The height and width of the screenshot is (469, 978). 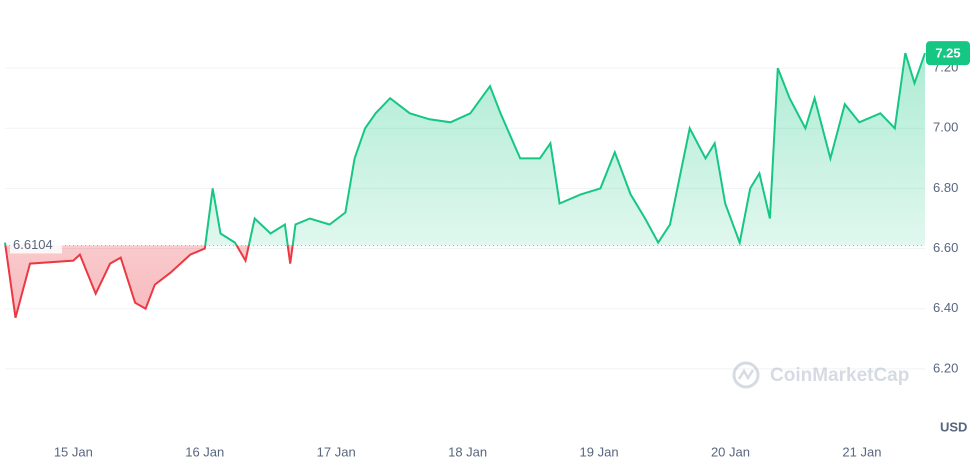 I want to click on x-tick-label: 21 Jan, so click(x=861, y=451).